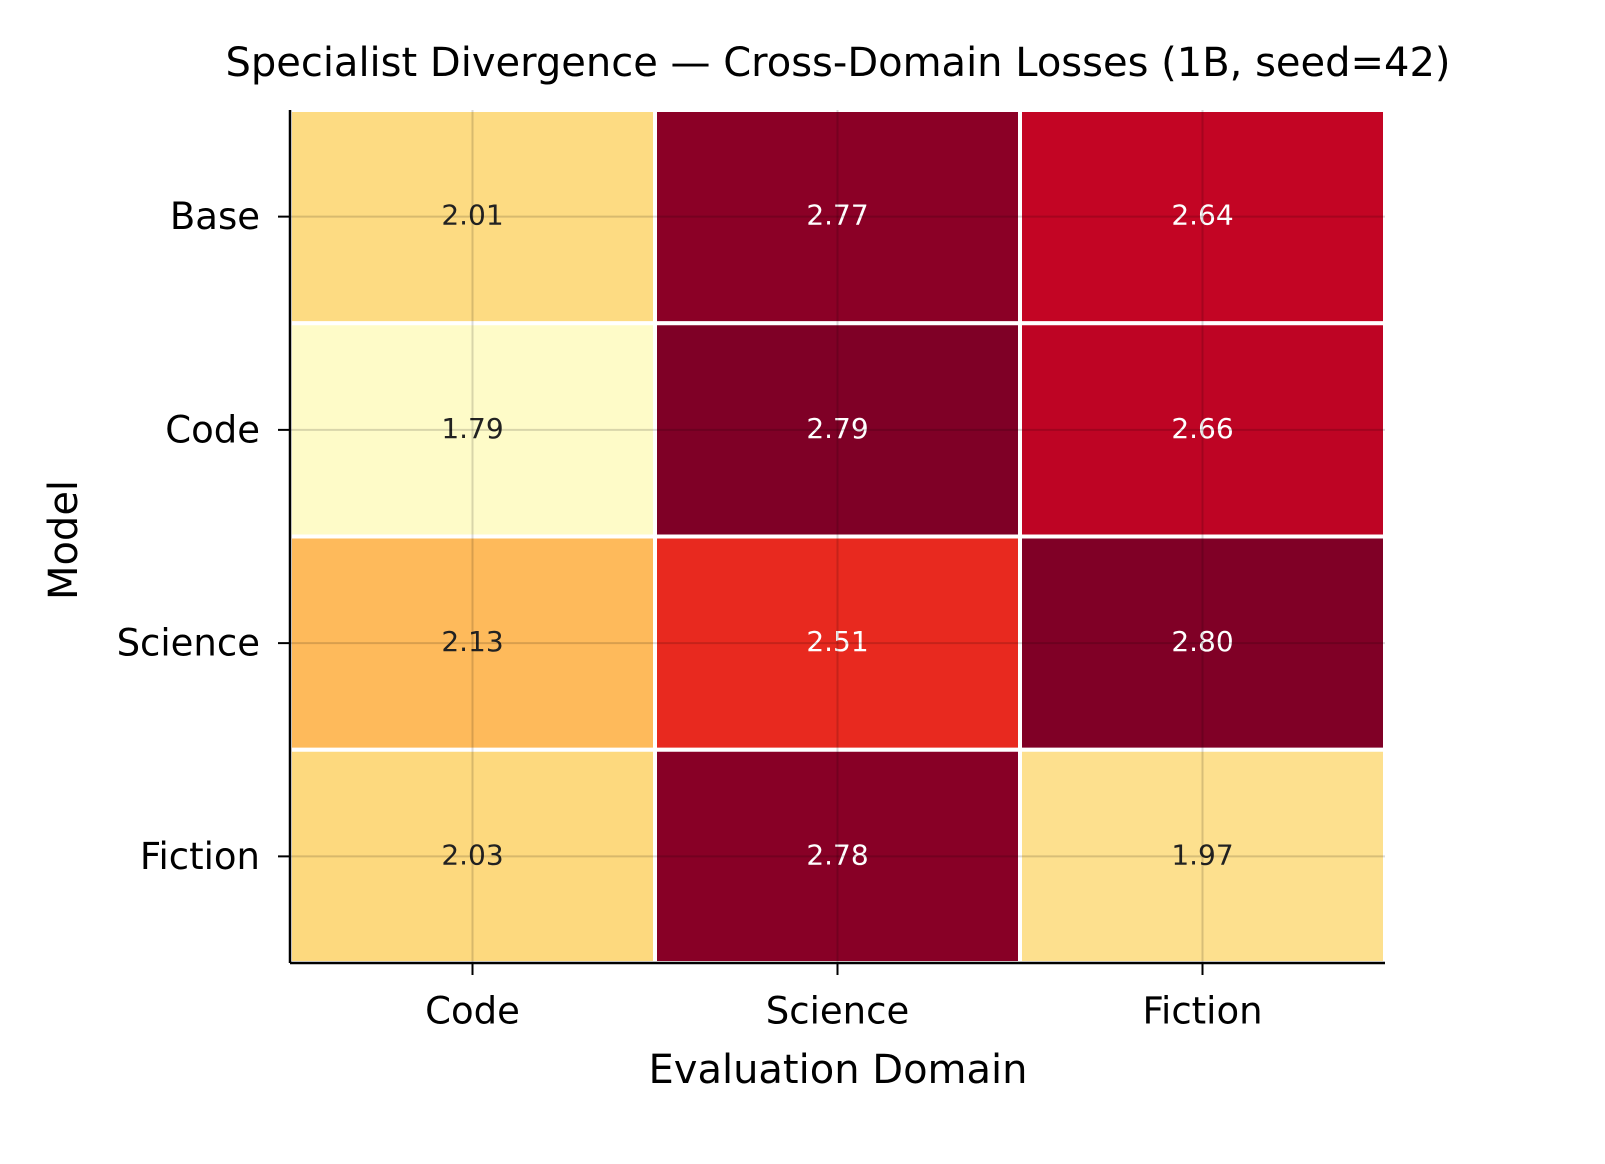 The image size is (1605, 1164). Describe the element at coordinates (472, 1011) in the screenshot. I see `x-tick-label: Code` at that location.